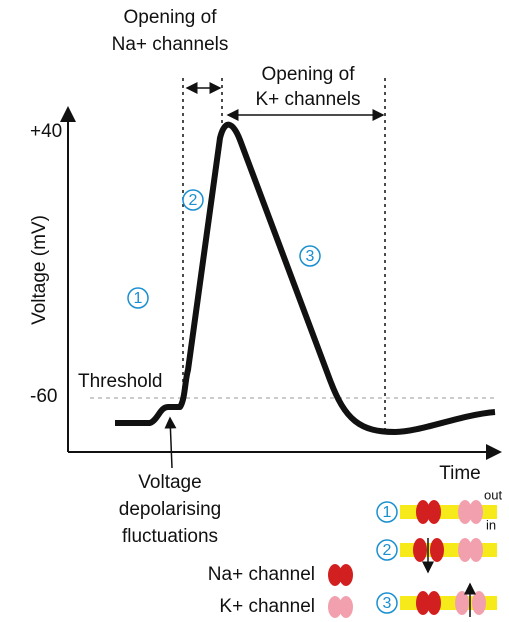  What do you see at coordinates (39, 270) in the screenshot?
I see `y-axis-label: Voltage (mV)` at bounding box center [39, 270].